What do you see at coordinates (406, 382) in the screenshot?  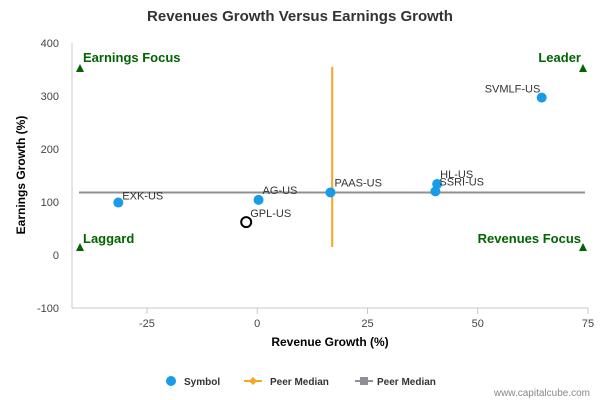 I see `legend-peer-median-earnings-label: Peer Median` at bounding box center [406, 382].